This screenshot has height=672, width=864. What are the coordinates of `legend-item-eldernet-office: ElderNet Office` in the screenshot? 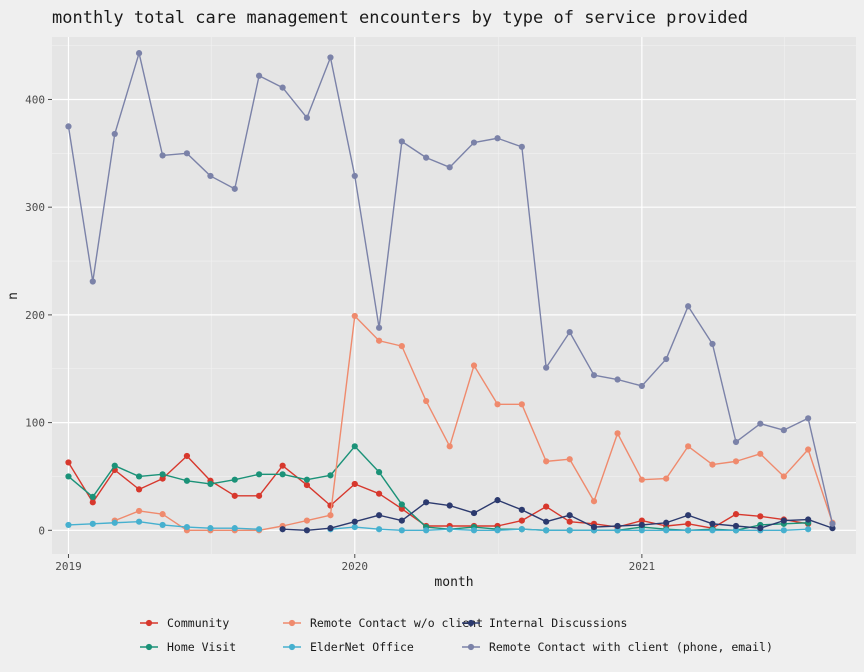 It's located at (348, 647).